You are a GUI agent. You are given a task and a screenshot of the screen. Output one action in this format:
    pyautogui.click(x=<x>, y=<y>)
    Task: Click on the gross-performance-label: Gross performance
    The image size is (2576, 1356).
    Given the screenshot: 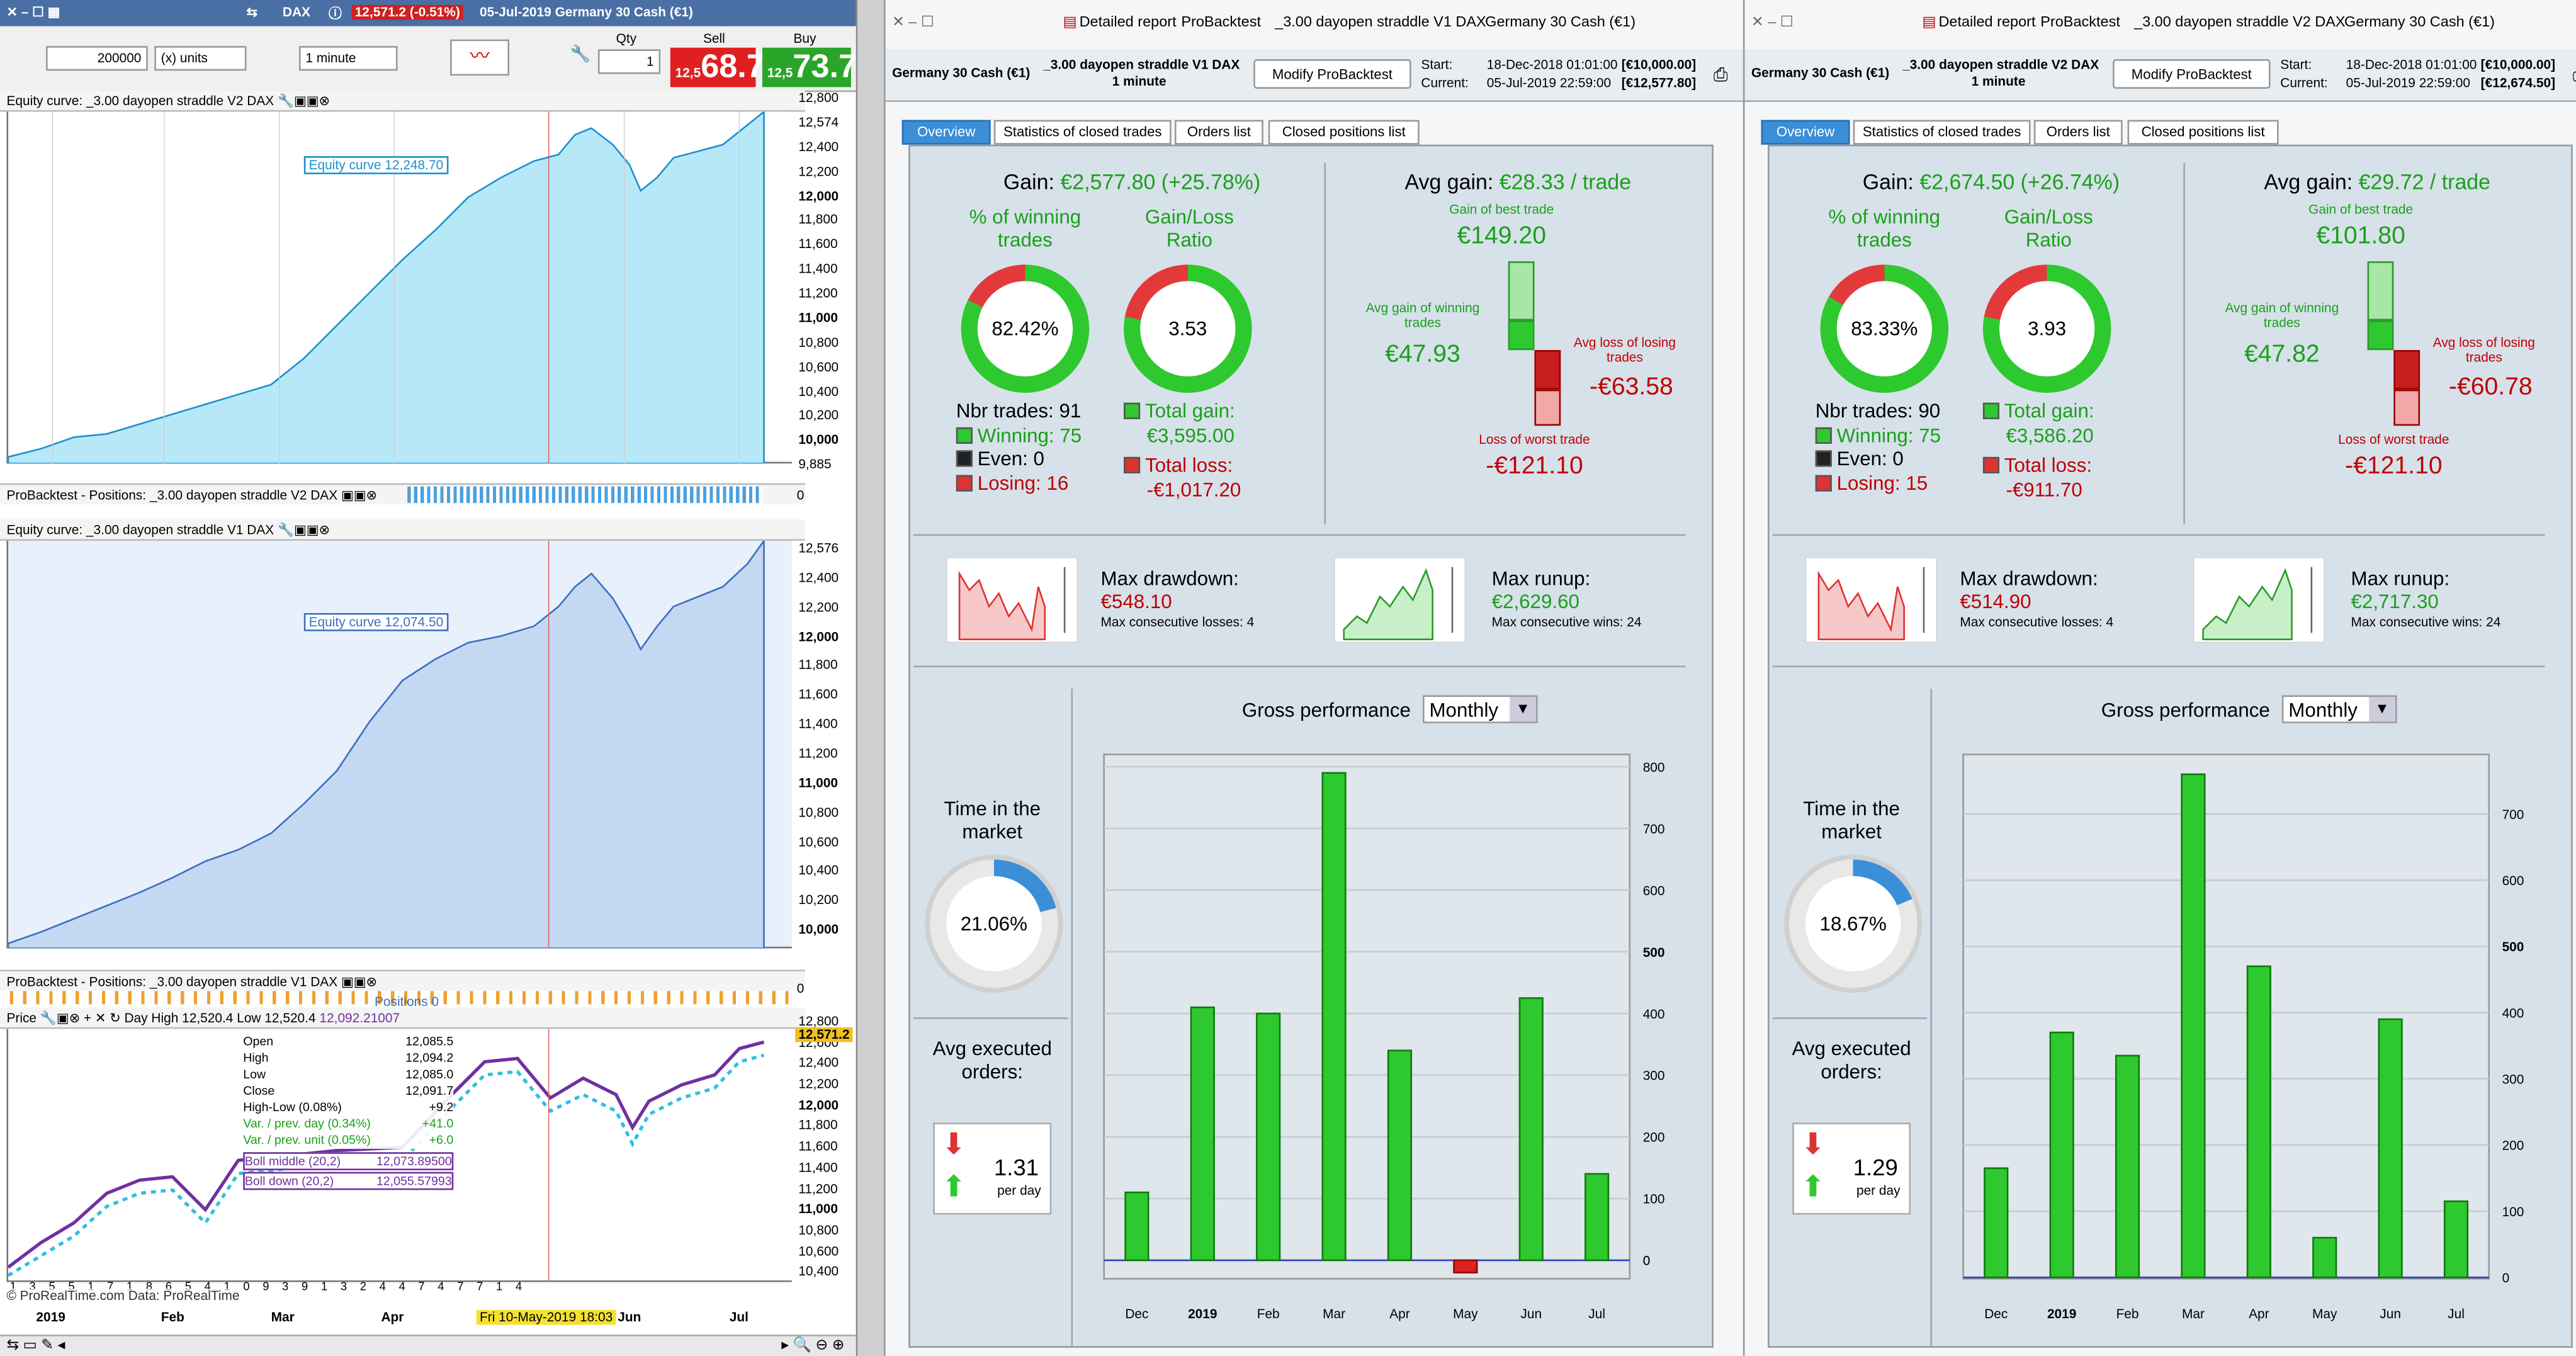 What is the action you would take?
    pyautogui.click(x=1326, y=710)
    